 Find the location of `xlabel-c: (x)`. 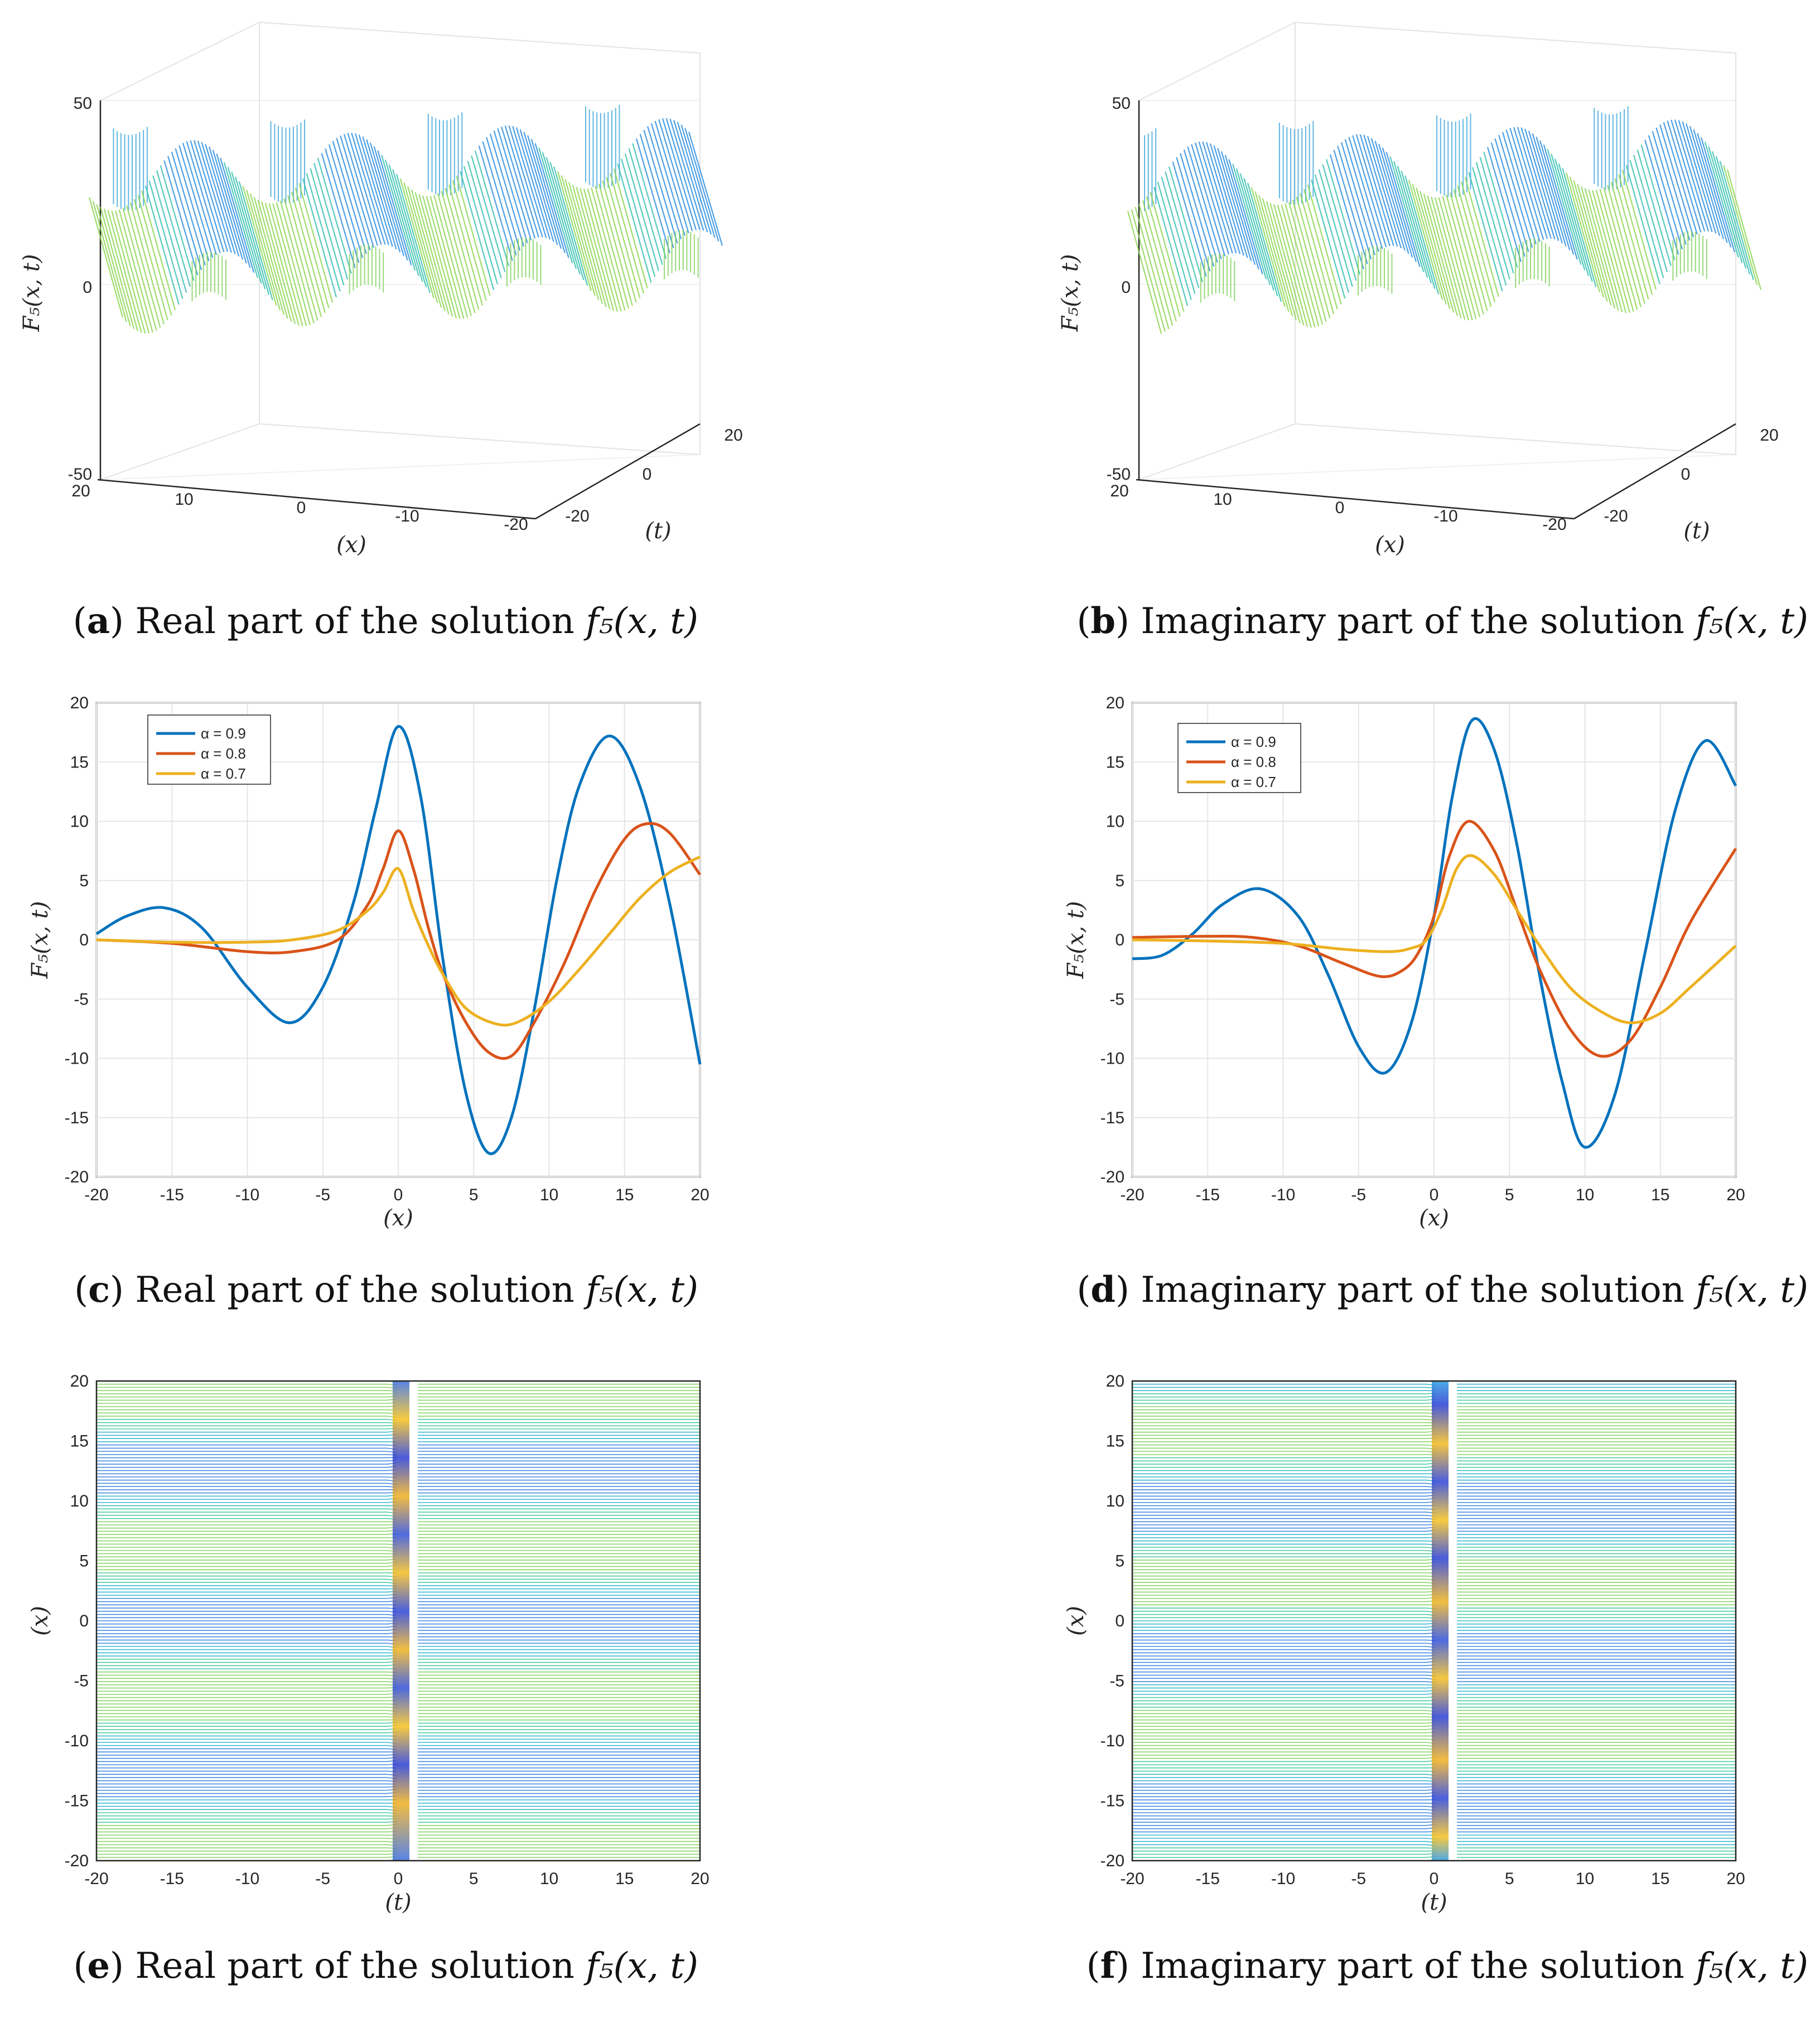

xlabel-c: (x) is located at coordinates (398, 1218).